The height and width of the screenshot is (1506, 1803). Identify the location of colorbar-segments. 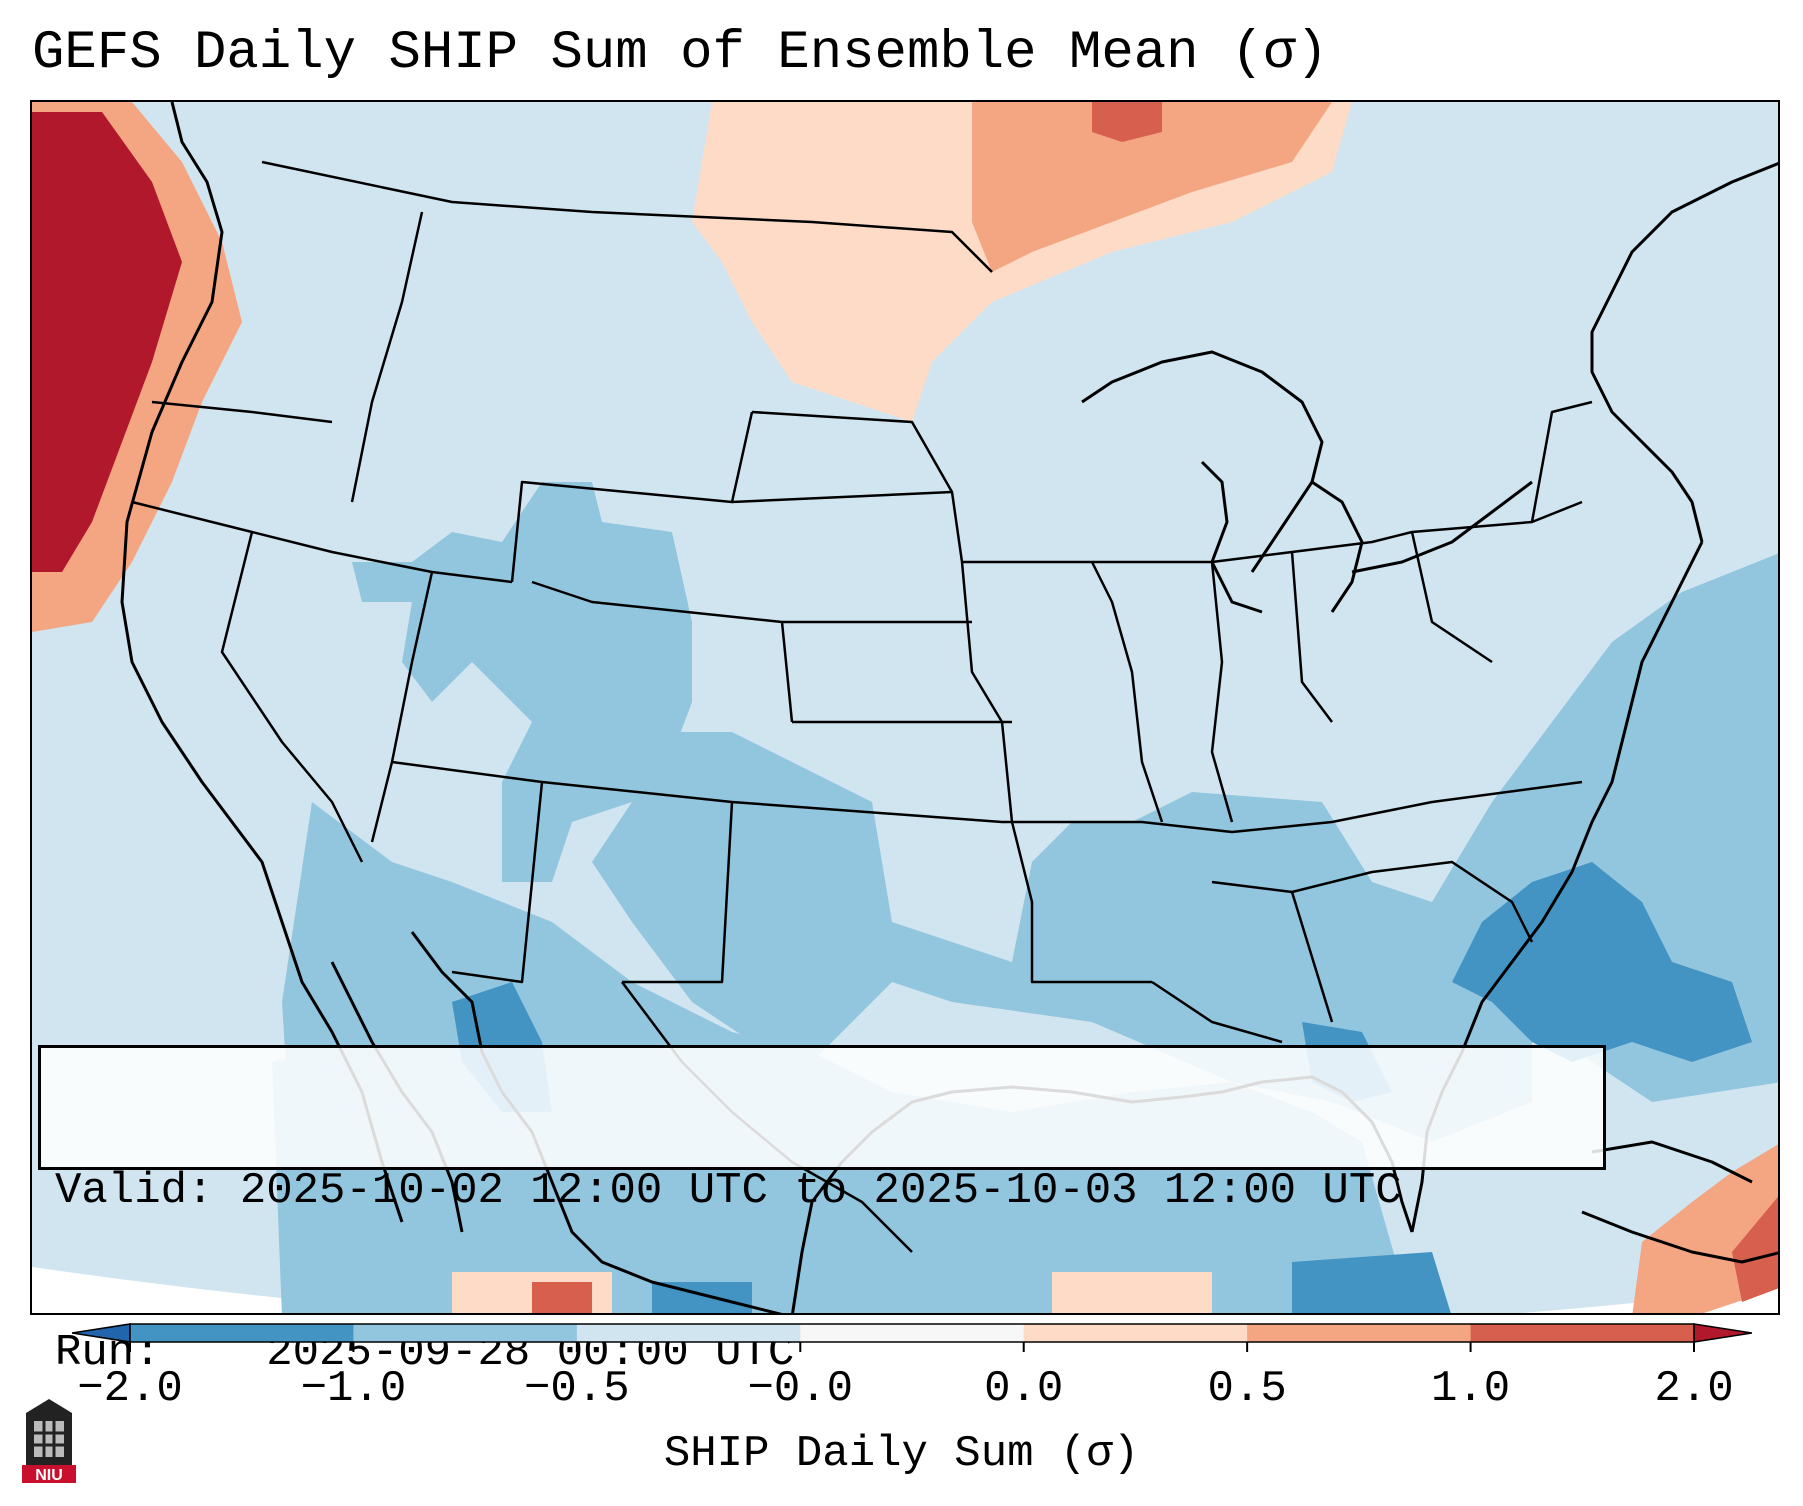
(912, 1333).